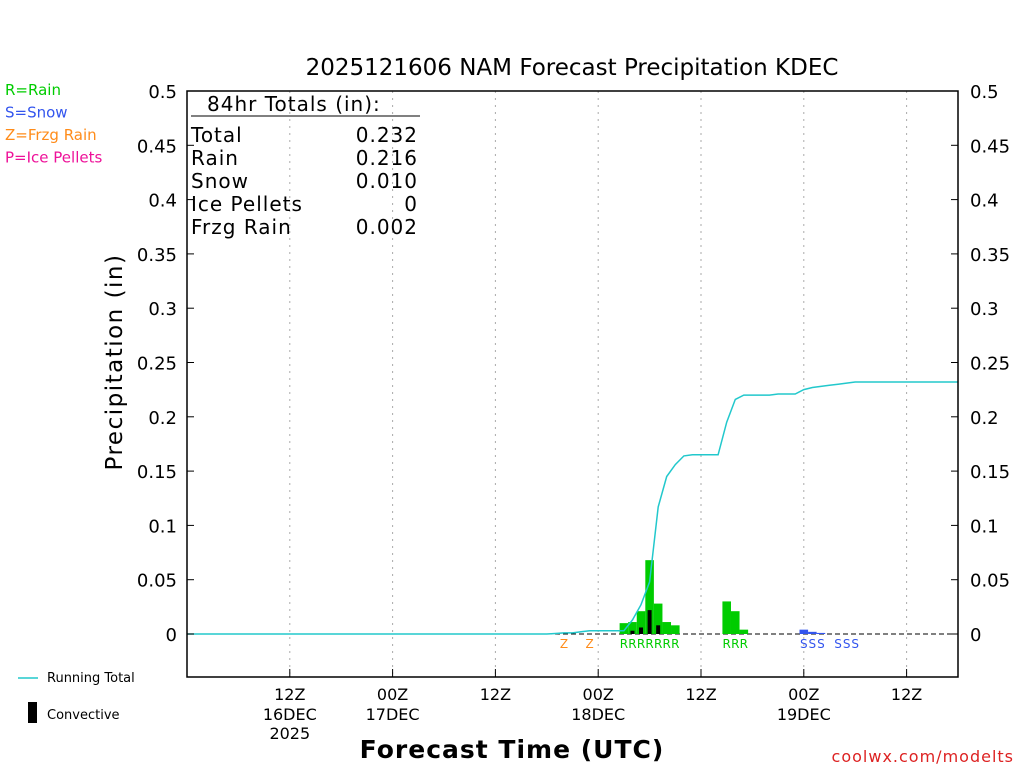 The height and width of the screenshot is (768, 1024). I want to click on totals-label: Snow, so click(220, 181).